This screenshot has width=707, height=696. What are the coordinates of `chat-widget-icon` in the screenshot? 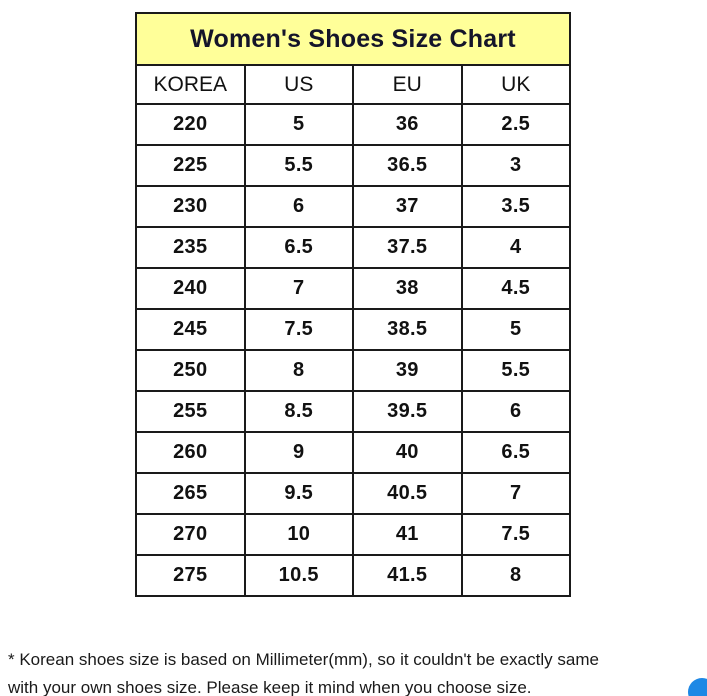 It's located at (697, 687).